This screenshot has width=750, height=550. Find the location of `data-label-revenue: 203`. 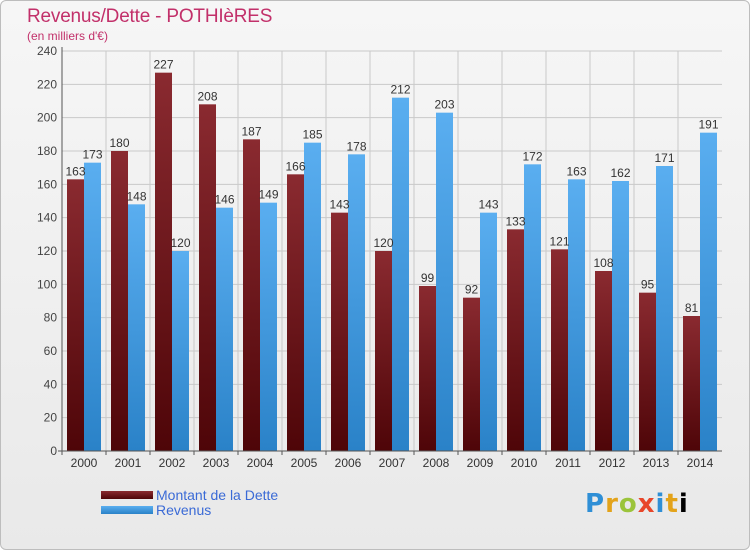

data-label-revenue: 203 is located at coordinates (444, 105).